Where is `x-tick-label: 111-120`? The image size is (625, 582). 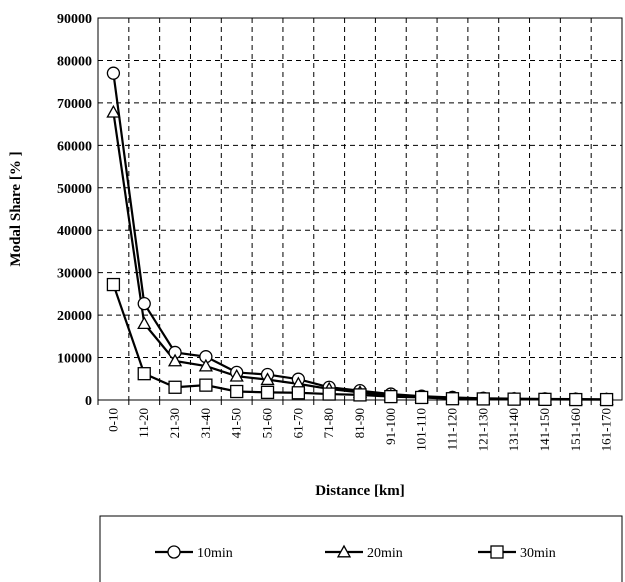 x-tick-label: 111-120 is located at coordinates (451, 429).